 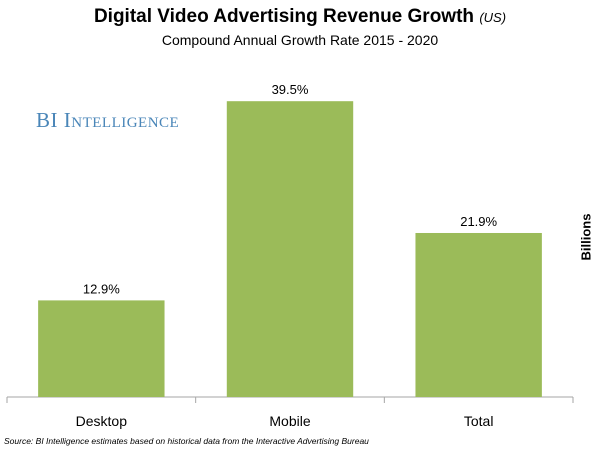 What do you see at coordinates (300, 40) in the screenshot?
I see `chart-subtitle: Compound Annual Growth Rate 2015 - 2020` at bounding box center [300, 40].